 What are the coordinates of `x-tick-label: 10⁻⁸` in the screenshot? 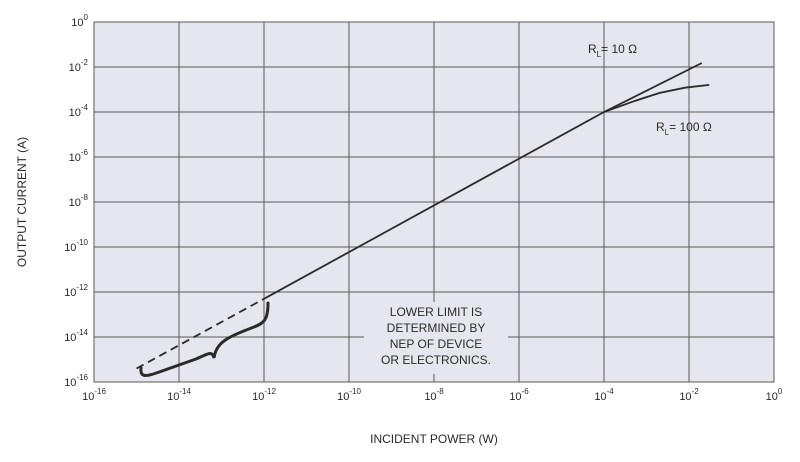 It's located at (434, 395).